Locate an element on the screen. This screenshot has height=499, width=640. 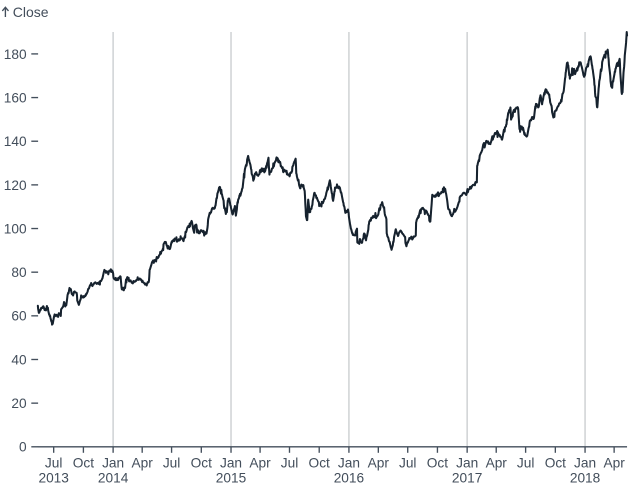
svg-text: Close is located at coordinates (31, 12).